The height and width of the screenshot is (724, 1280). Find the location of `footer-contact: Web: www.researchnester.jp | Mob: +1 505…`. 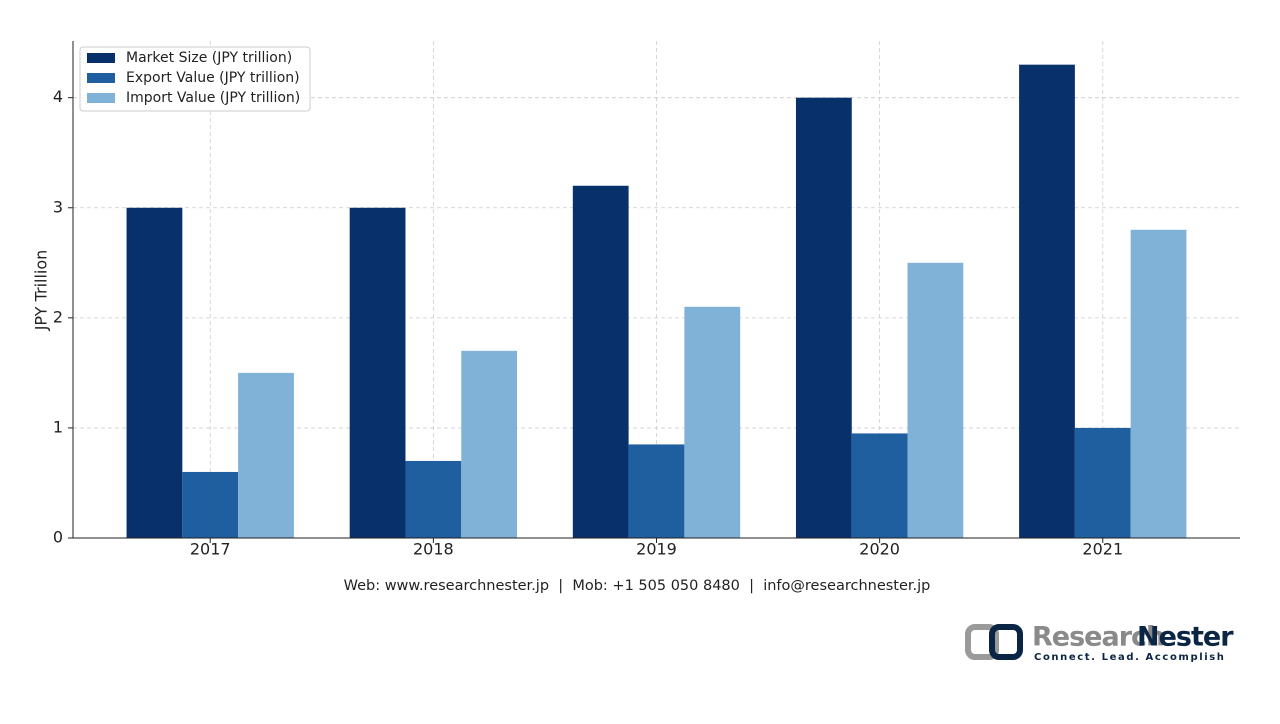

footer-contact: Web: www.researchnester.jp | Mob: +1 505… is located at coordinates (637, 586).